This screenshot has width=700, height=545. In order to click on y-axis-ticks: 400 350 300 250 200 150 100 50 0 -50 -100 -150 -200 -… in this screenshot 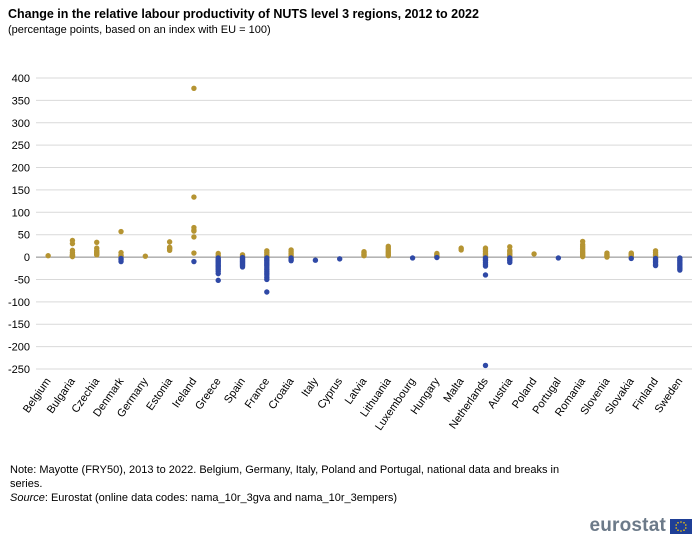, I will do `click(19, 224)`.